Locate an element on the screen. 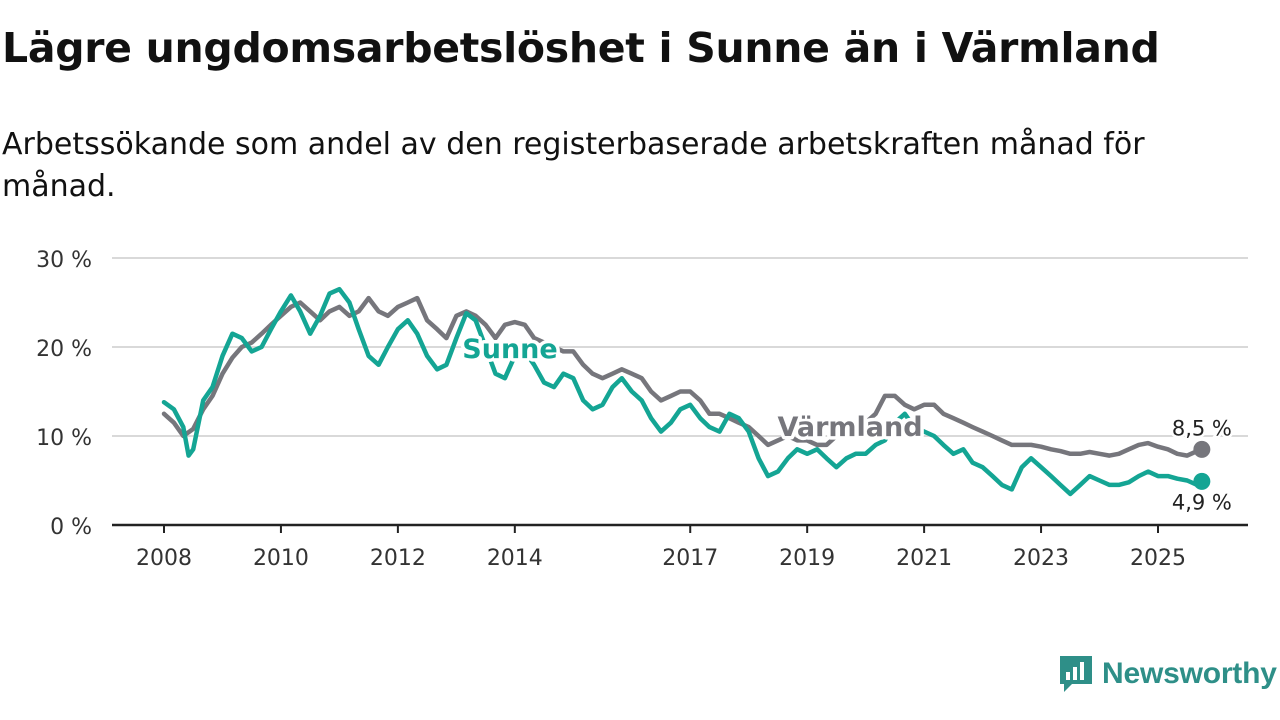 The height and width of the screenshot is (720, 1280). series-end-label: 4,9 % is located at coordinates (1202, 502).